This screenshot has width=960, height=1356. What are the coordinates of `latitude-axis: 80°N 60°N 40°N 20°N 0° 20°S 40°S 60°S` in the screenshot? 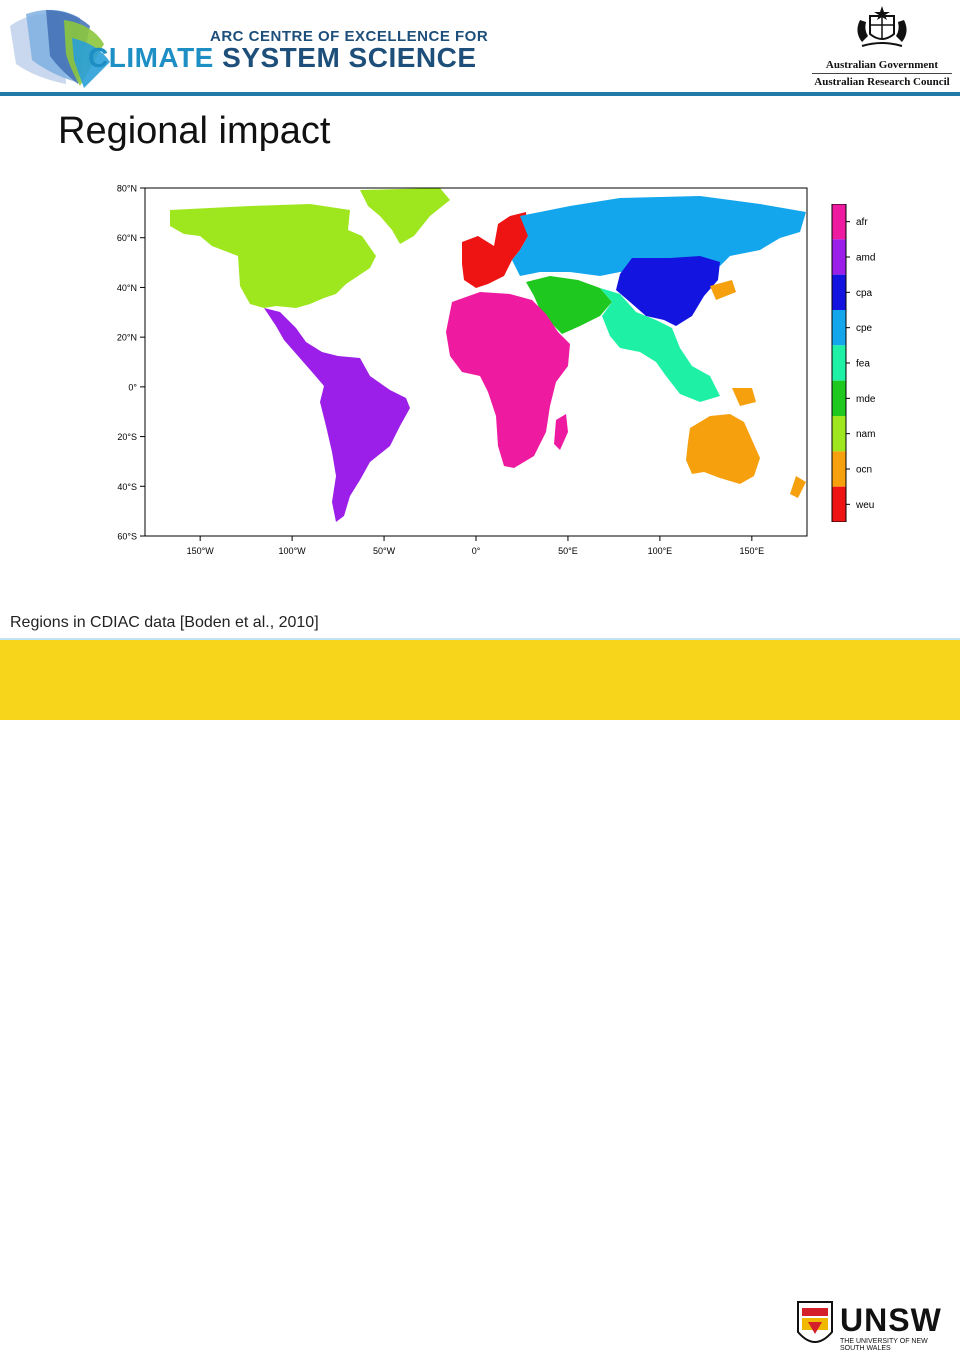 It's located at (131, 363).